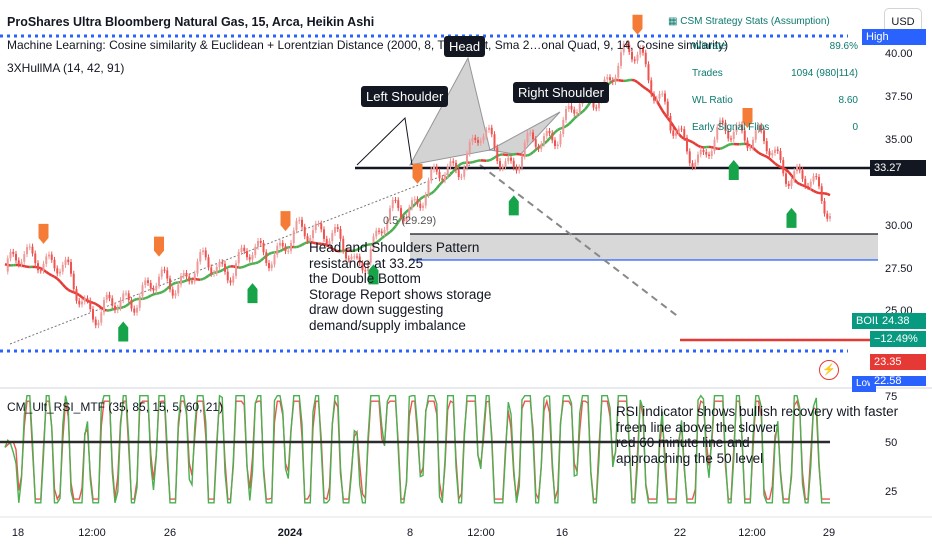 The height and width of the screenshot is (550, 932). Describe the element at coordinates (644, 247) in the screenshot. I see `fib-zone` at that location.